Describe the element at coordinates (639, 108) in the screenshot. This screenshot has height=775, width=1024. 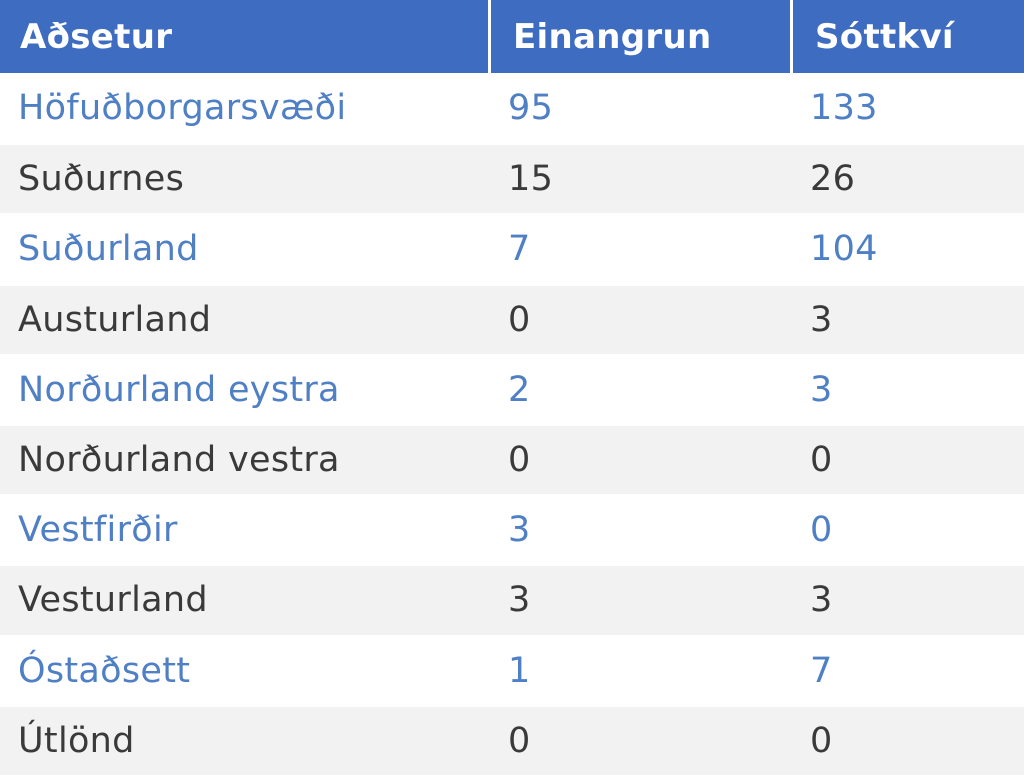
I see `einangrun-cell: 95` at that location.